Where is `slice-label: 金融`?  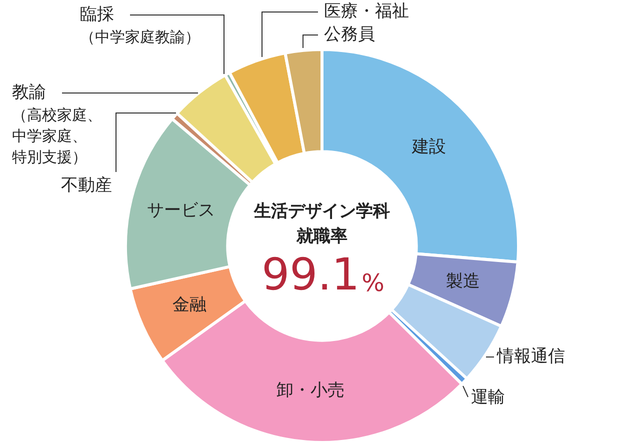 slice-label: 金融 is located at coordinates (189, 304).